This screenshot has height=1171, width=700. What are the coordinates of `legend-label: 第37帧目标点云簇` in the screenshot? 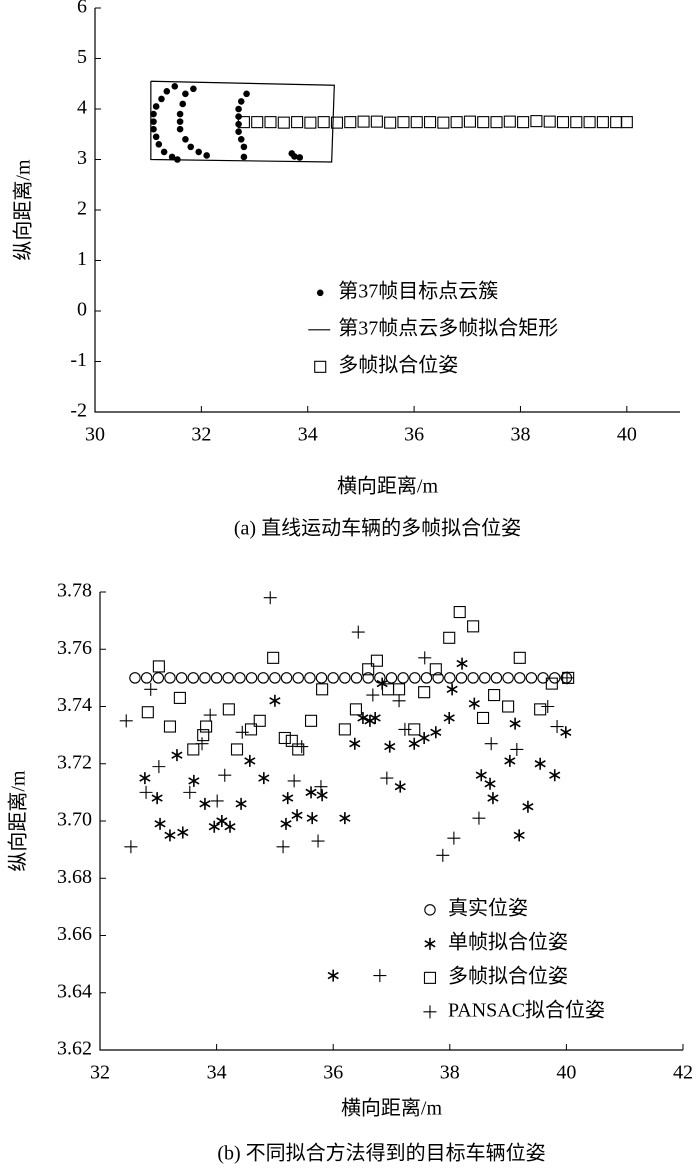 It's located at (418, 290).